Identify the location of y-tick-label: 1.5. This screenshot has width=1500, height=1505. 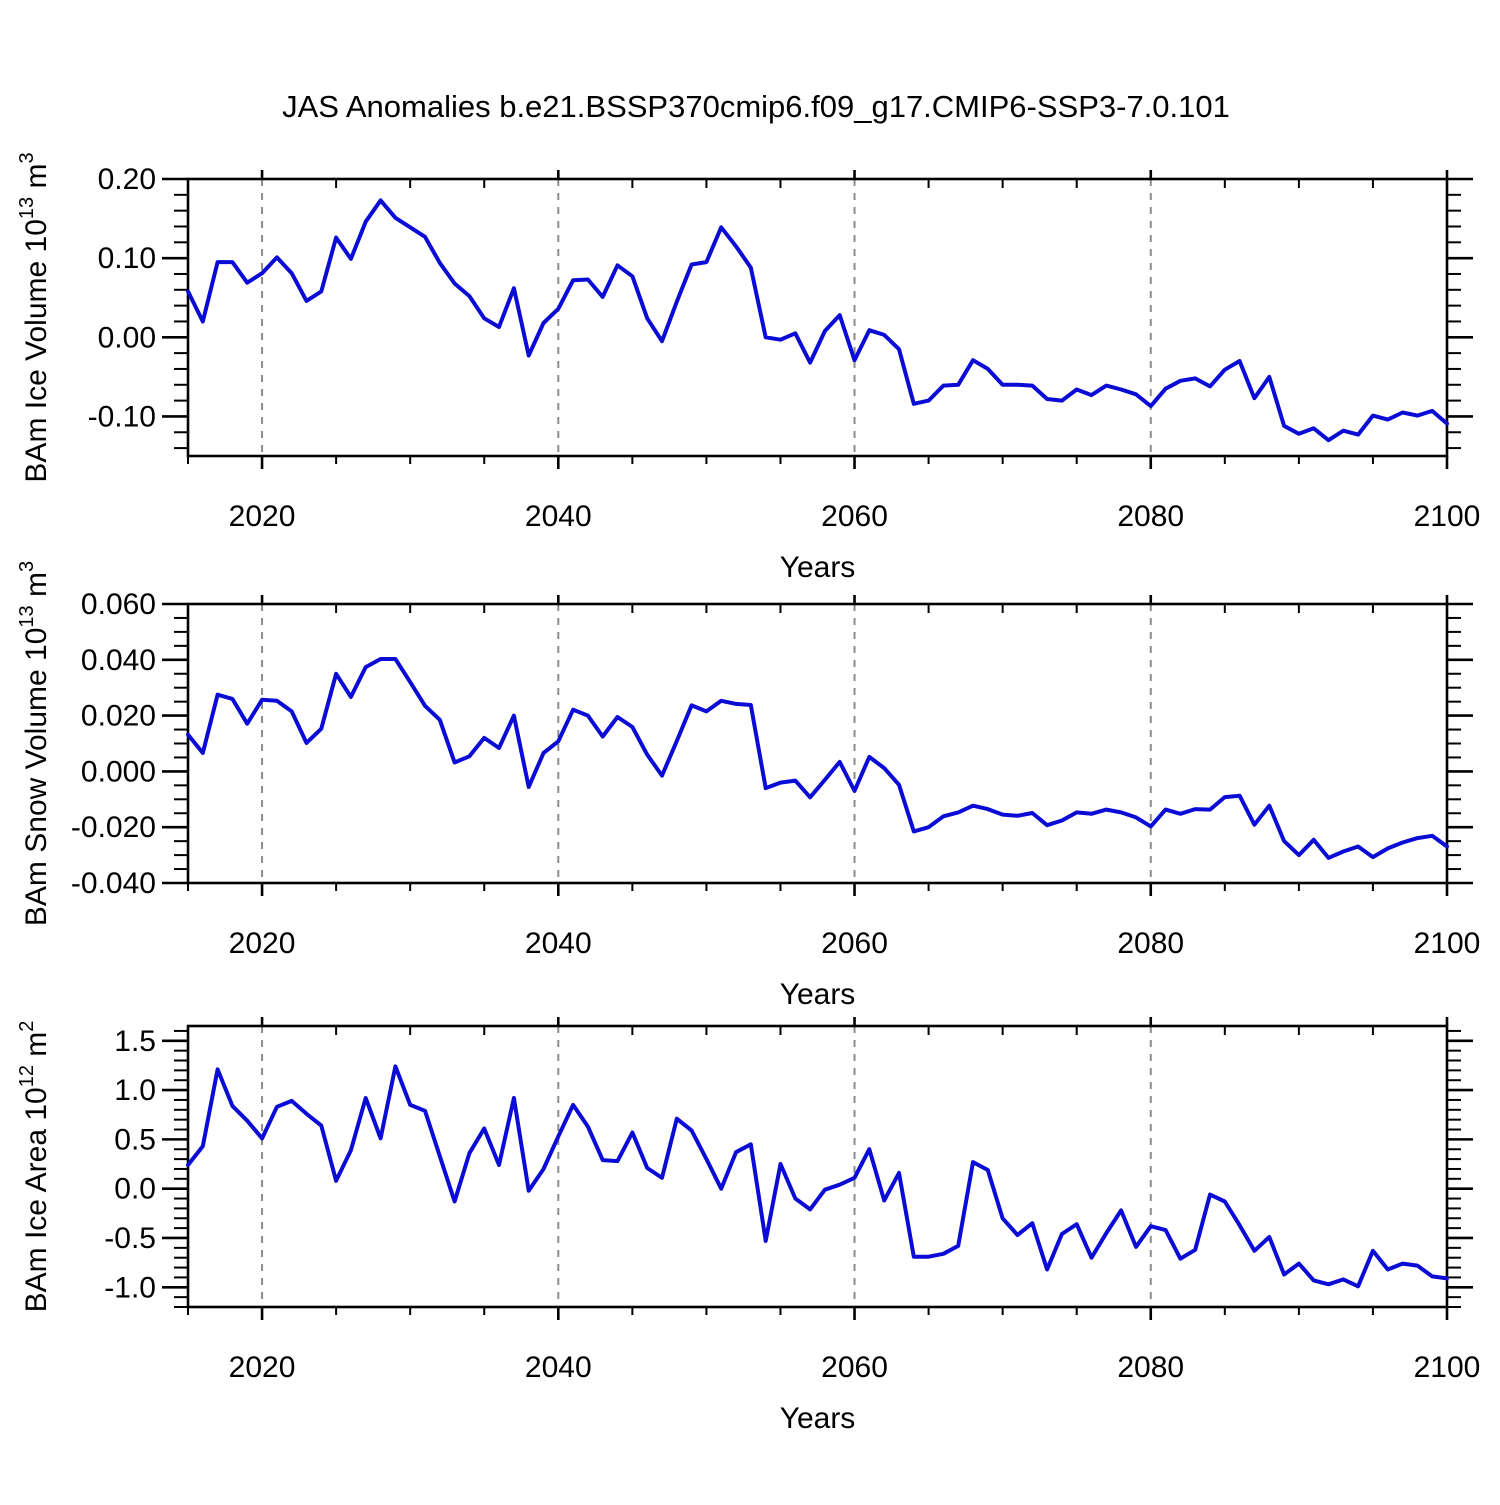
(135, 1041).